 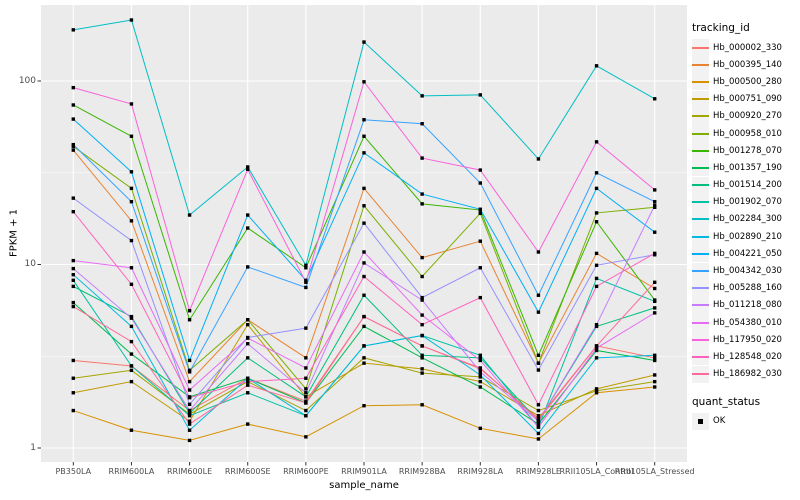 I want to click on legend-entry-label: Hb_128548_020, so click(x=747, y=356).